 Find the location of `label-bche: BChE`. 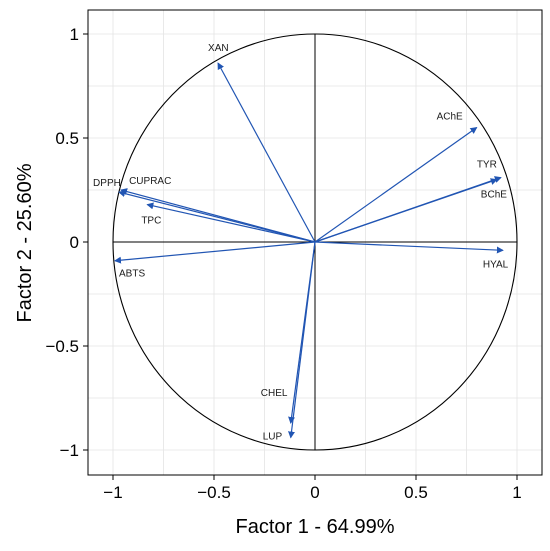

label-bche: BChE is located at coordinates (494, 195).